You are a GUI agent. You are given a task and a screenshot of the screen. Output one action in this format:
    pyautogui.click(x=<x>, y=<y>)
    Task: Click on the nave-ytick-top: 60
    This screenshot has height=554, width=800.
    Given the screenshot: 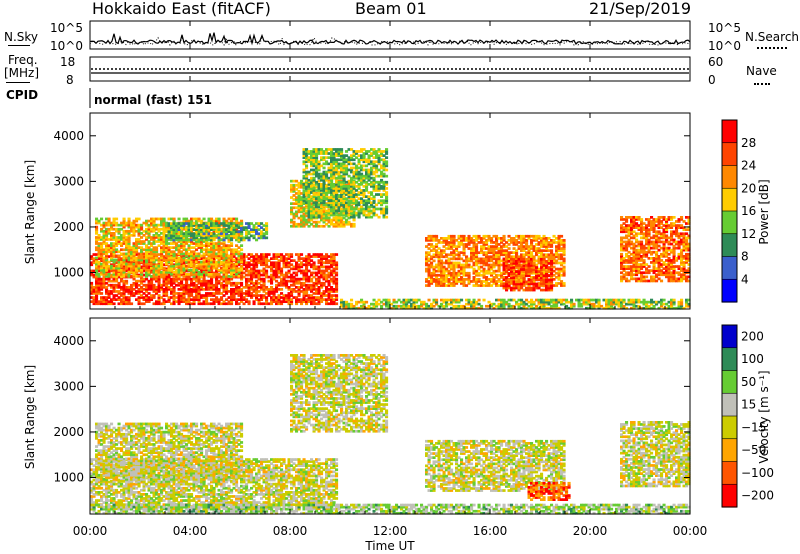 What is the action you would take?
    pyautogui.click(x=715, y=62)
    